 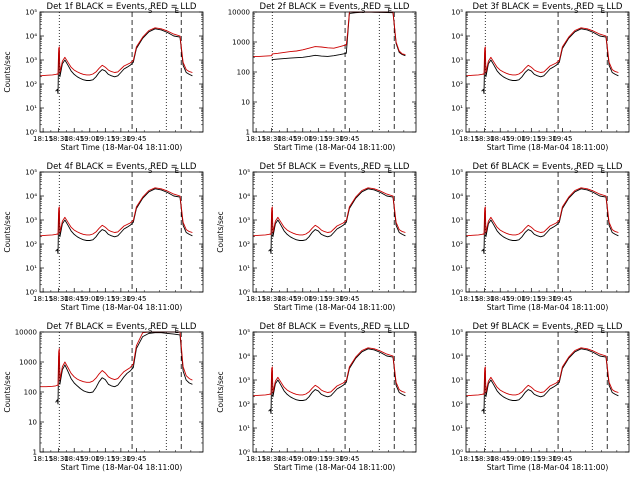 I want to click on y-tick-label: 10000, so click(x=239, y=13).